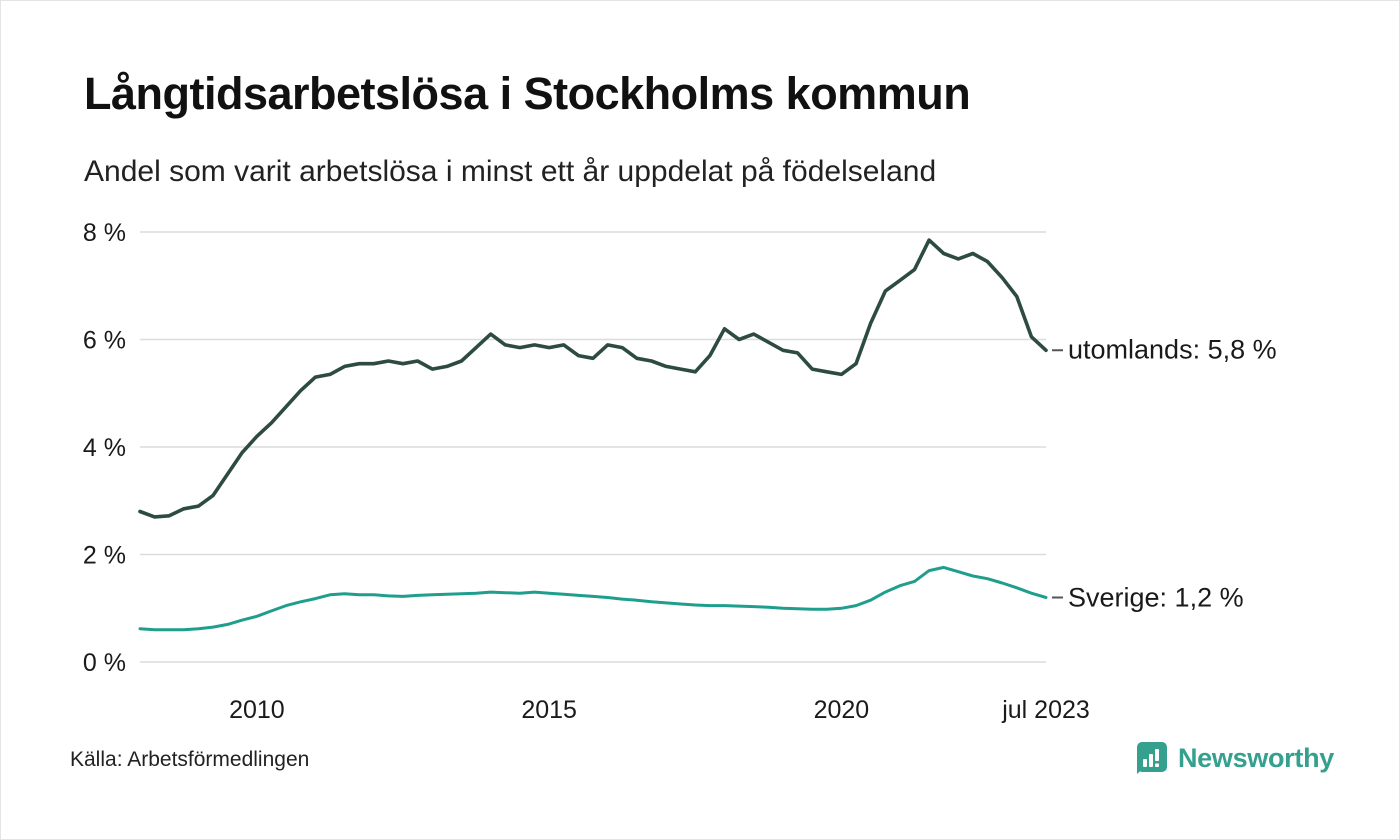 This screenshot has width=1400, height=840. I want to click on source-note: Källa: Arbetsförmedlingen, so click(190, 759).